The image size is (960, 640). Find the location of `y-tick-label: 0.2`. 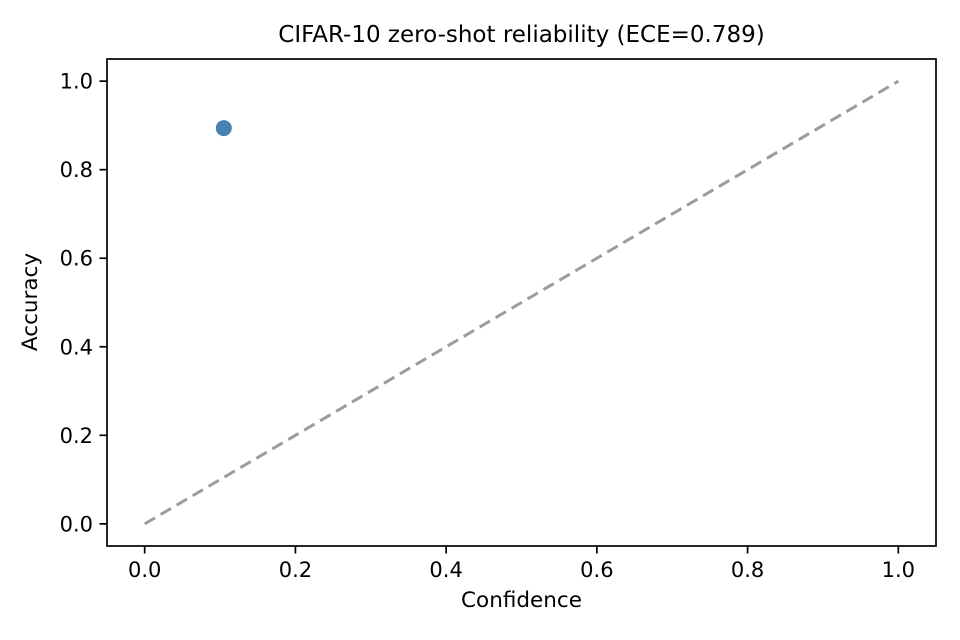

y-tick-label: 0.2 is located at coordinates (76, 436).